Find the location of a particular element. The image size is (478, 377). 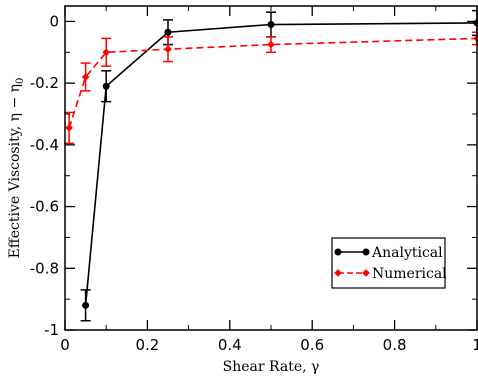

y-tick-label: -0.6 is located at coordinates (44, 207).